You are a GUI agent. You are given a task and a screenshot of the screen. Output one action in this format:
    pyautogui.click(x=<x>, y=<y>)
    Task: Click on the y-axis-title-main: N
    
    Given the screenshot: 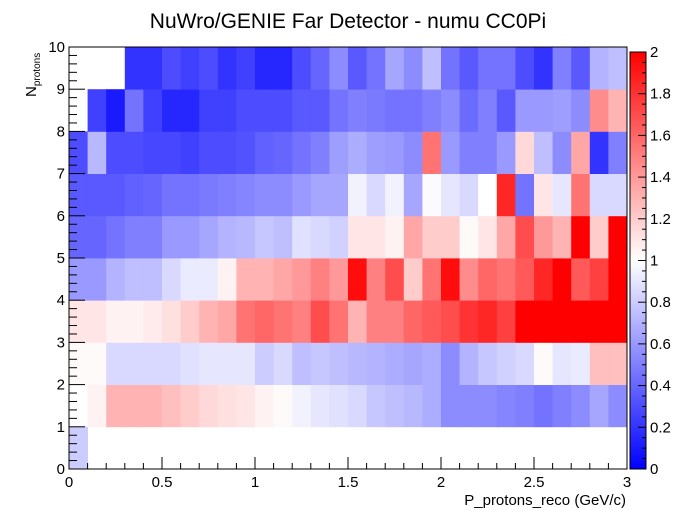 What is the action you would take?
    pyautogui.click(x=31, y=91)
    